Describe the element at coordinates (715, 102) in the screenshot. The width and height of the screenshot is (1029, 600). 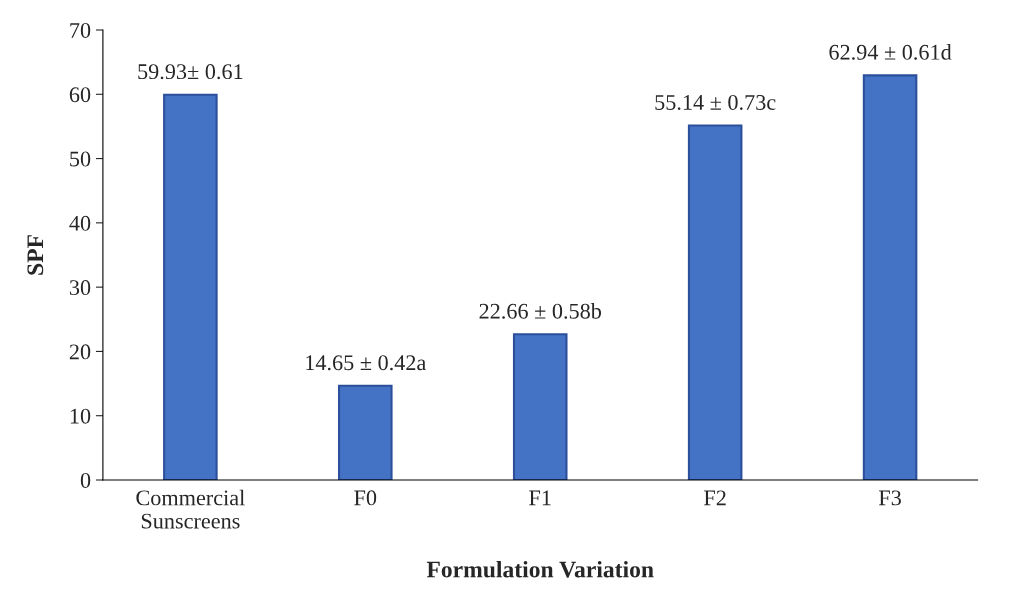
I see `data-label: 55.14 ± 0.73c` at that location.